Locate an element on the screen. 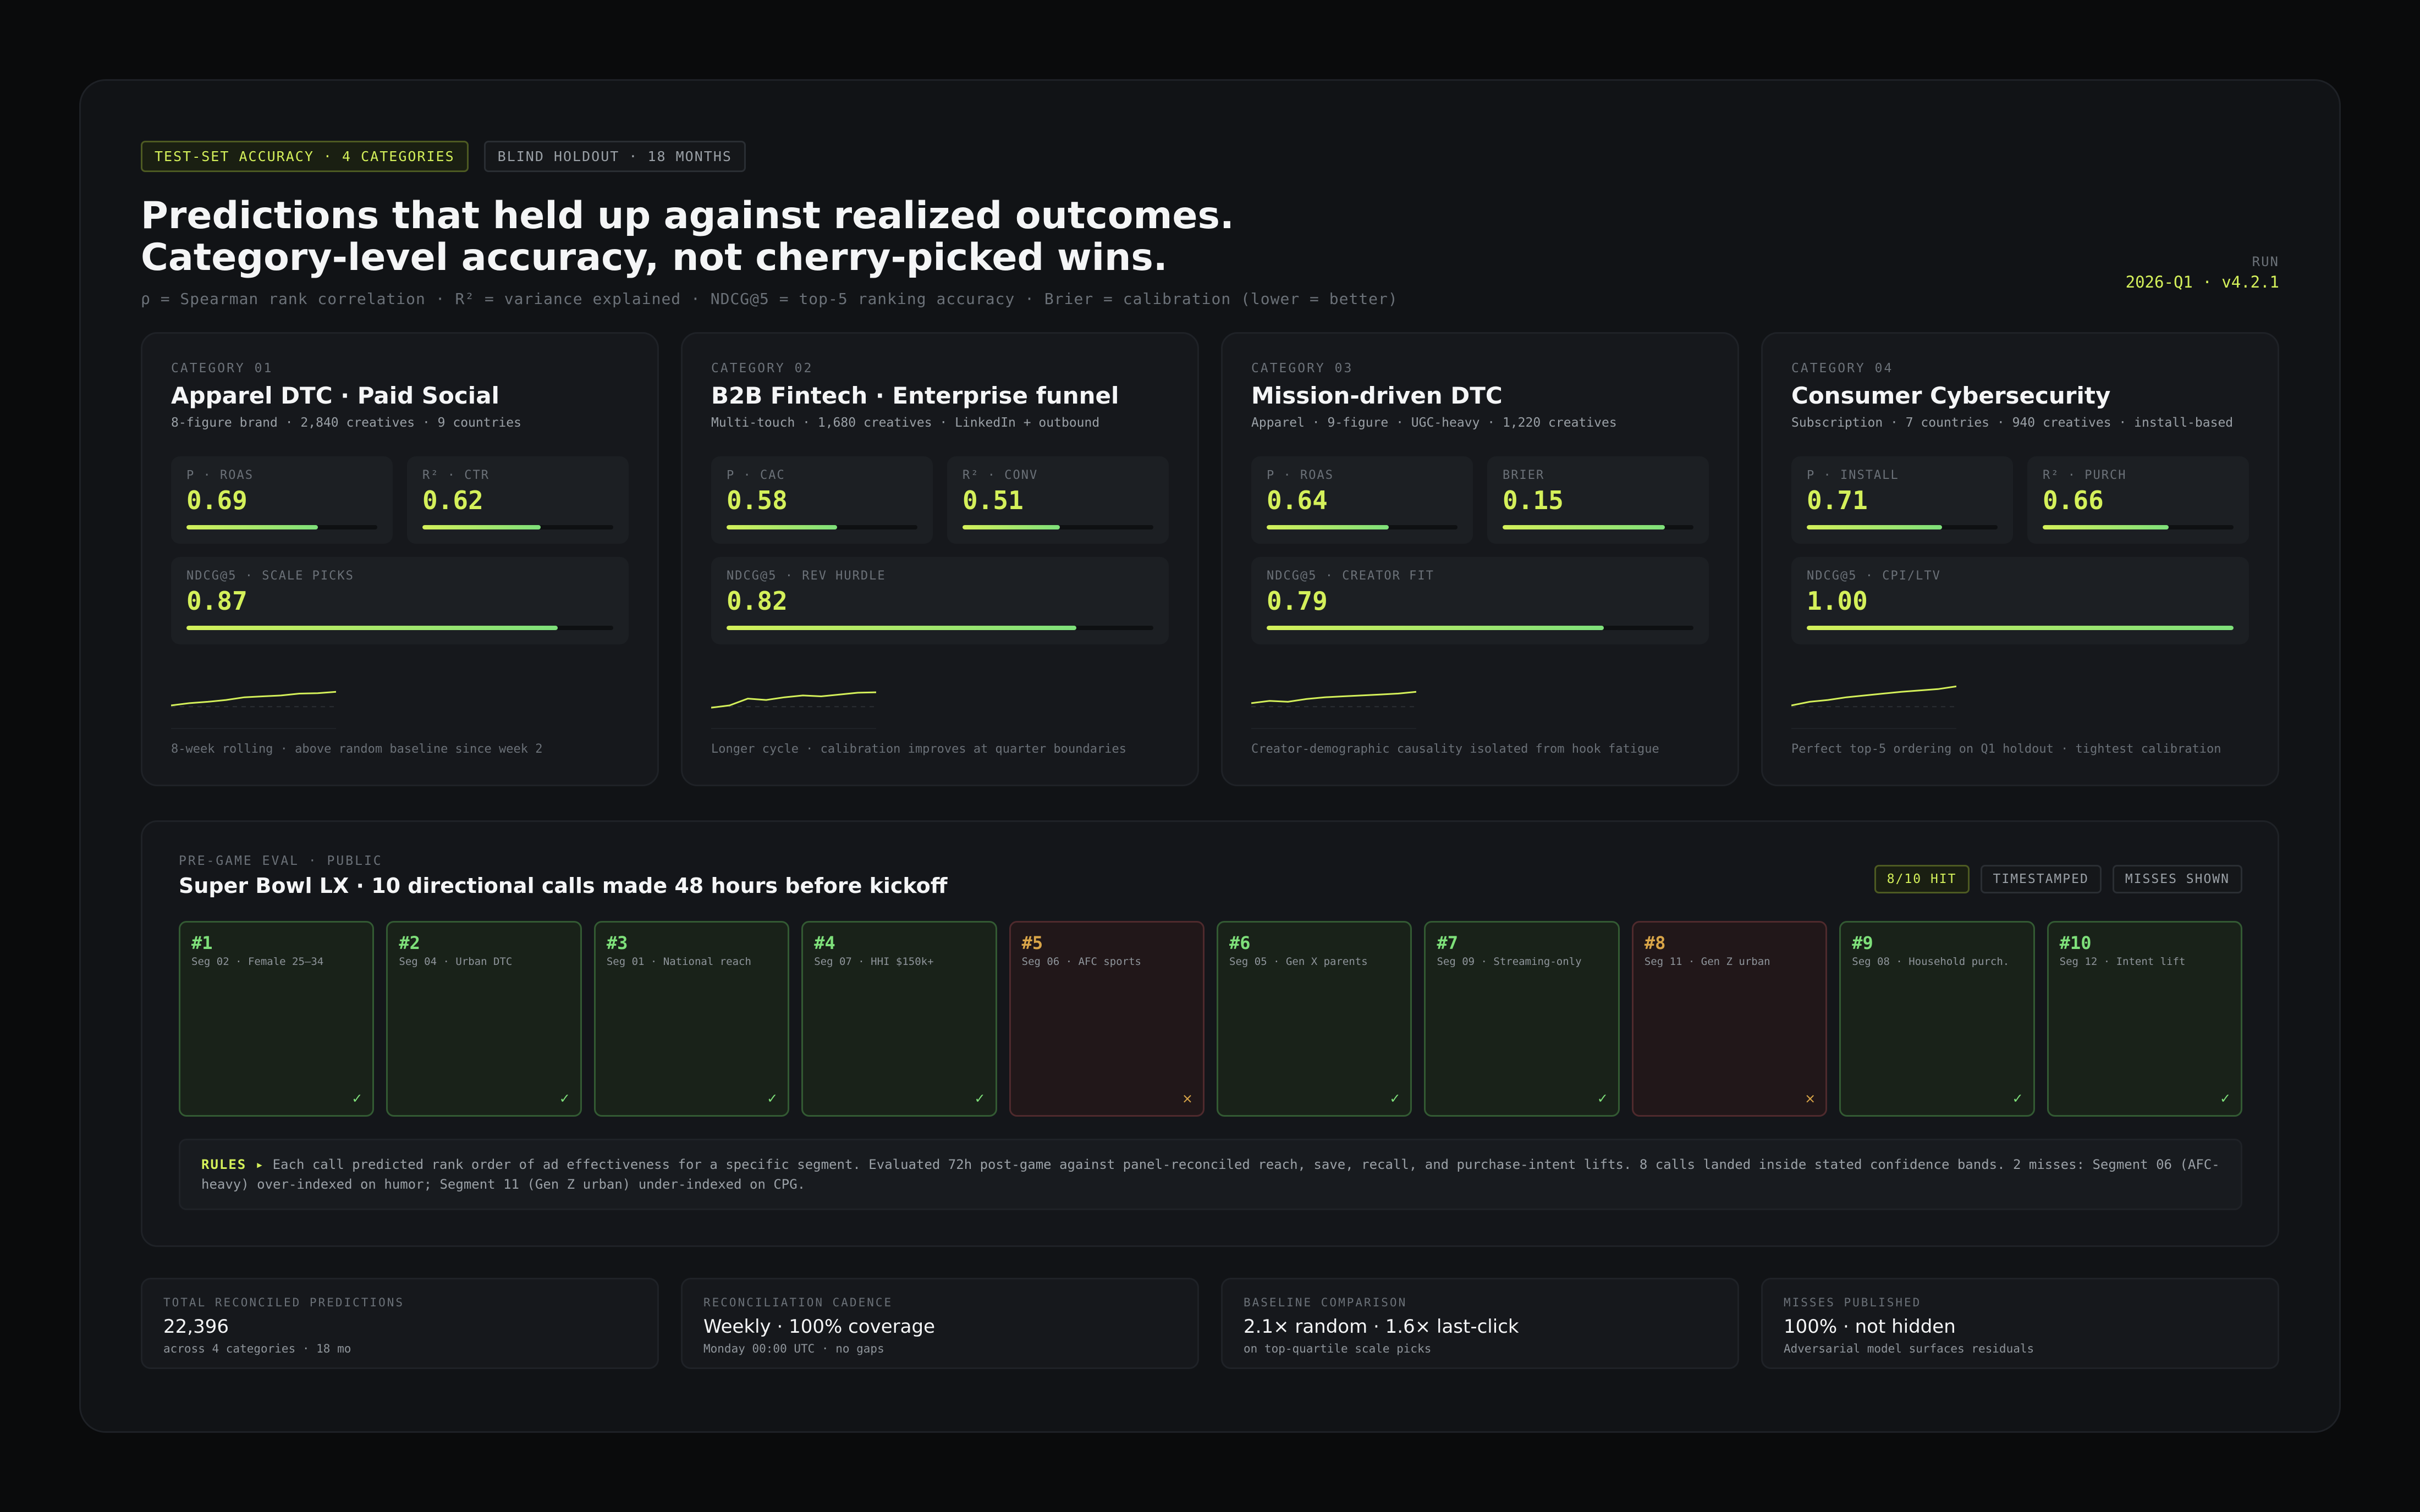 The height and width of the screenshot is (1512, 2420). call-card: #5 Seg 06 · AFC sports × is located at coordinates (1107, 1019).